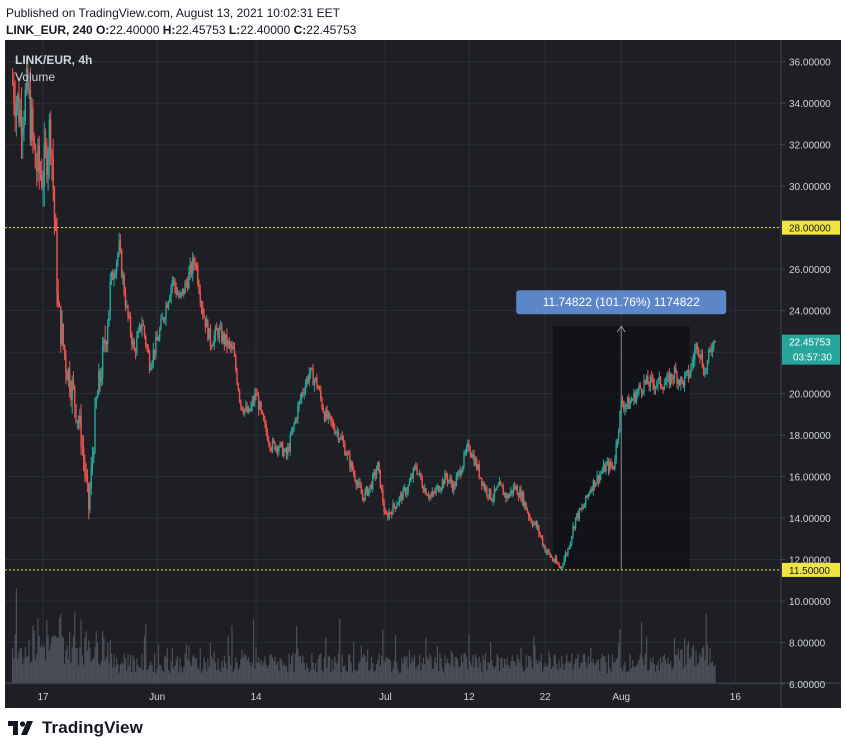 This screenshot has width=846, height=747. What do you see at coordinates (75, 728) in the screenshot?
I see `footer-brand: TradingView` at bounding box center [75, 728].